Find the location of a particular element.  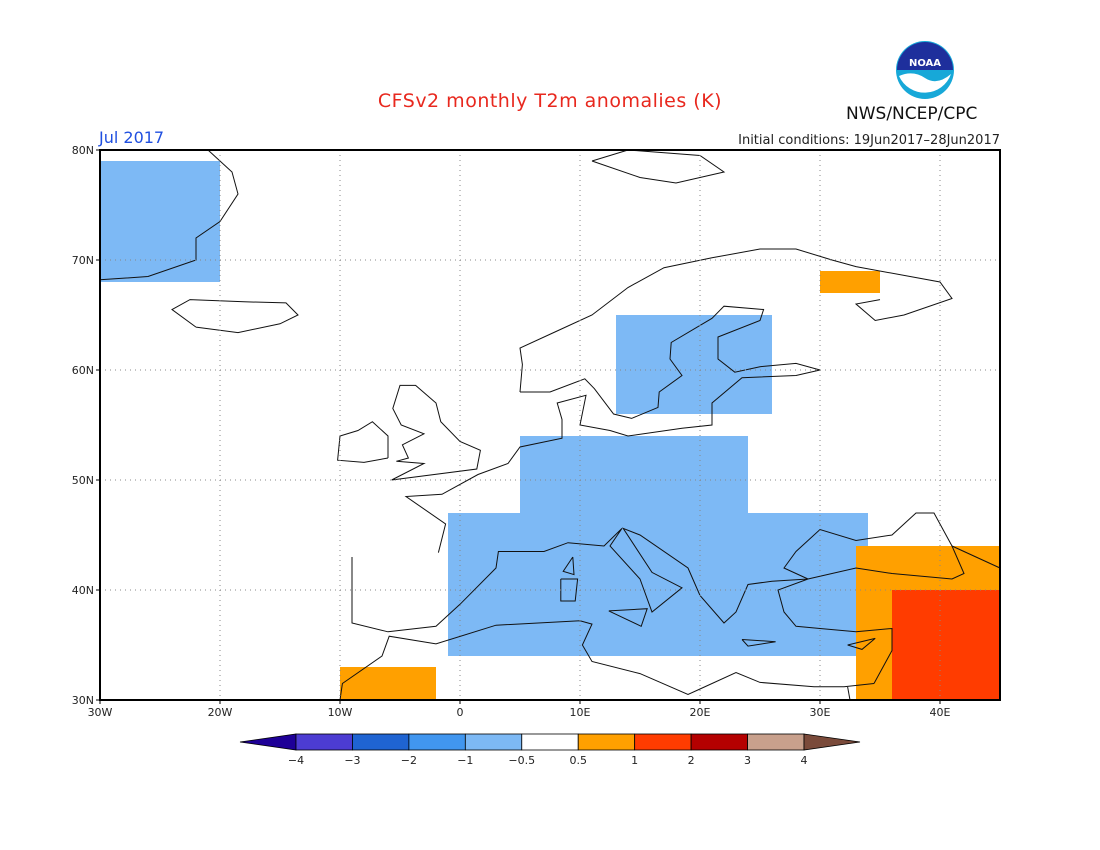

agency-label: NWS/NCEP/CPC is located at coordinates (912, 114).